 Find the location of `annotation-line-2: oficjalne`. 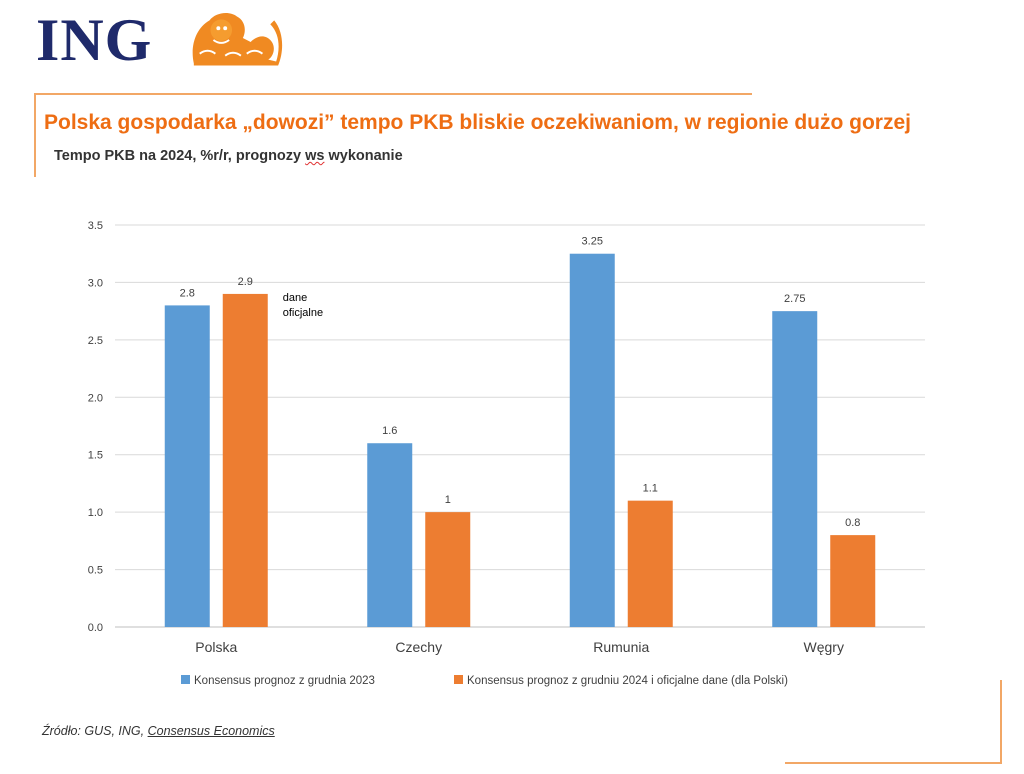

annotation-line-2: oficjalne is located at coordinates (303, 313).